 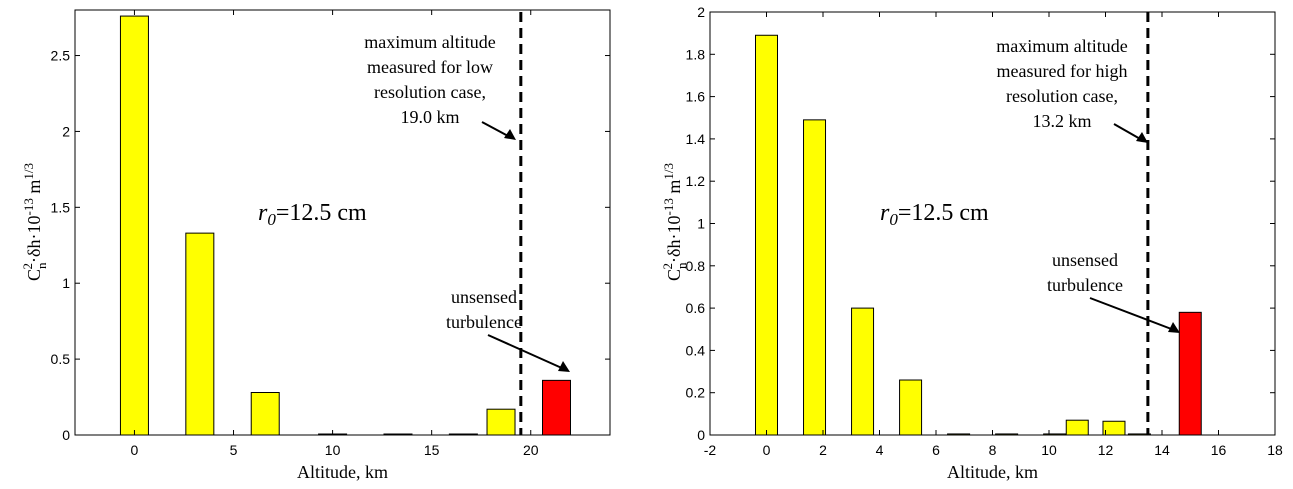 I want to click on y-tick-label: 1.2, so click(x=696, y=181).